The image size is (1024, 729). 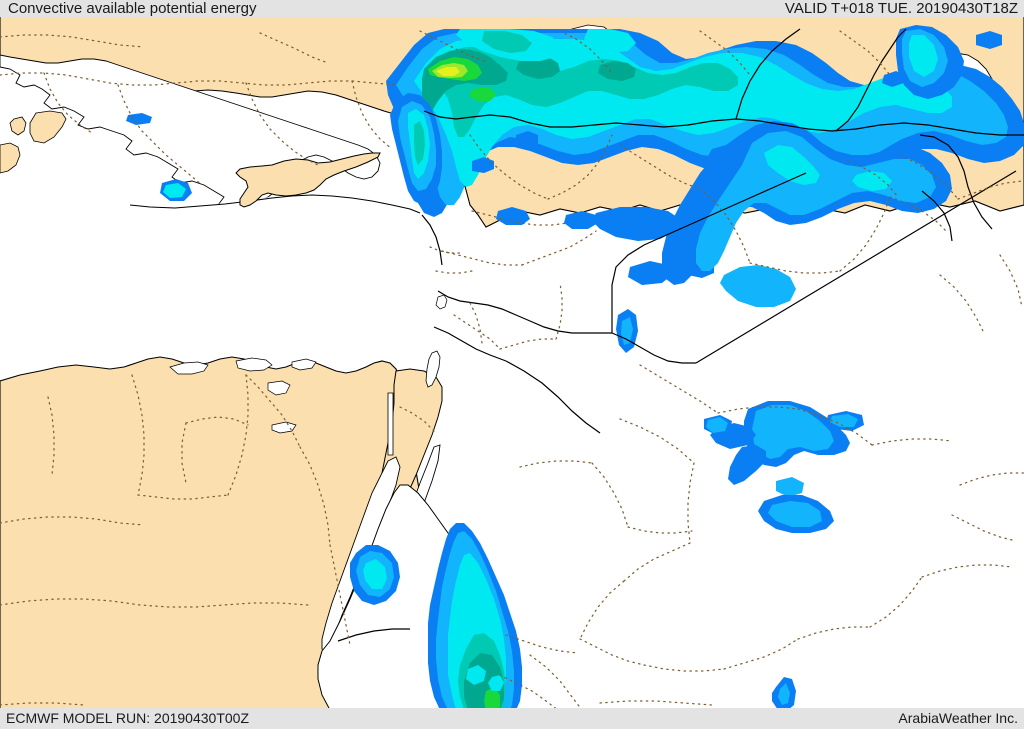 What do you see at coordinates (432, 240) in the screenshot?
I see `border-lebanon-coast` at bounding box center [432, 240].